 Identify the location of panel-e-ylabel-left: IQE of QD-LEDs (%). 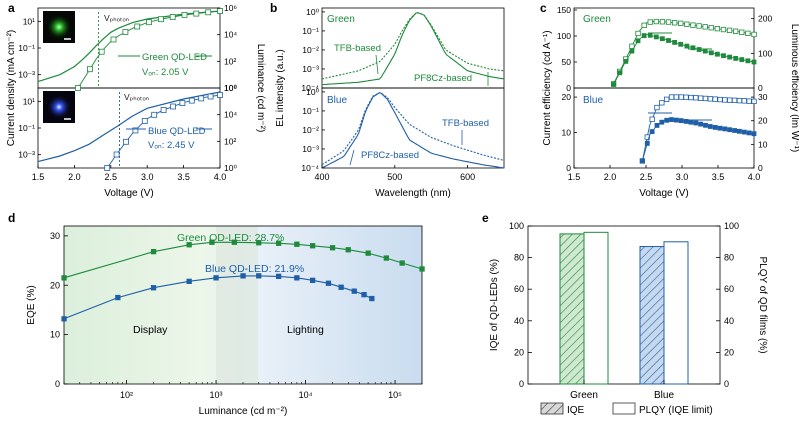
(494, 305).